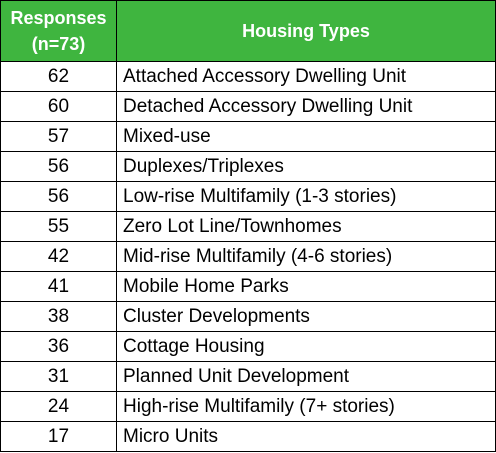 This screenshot has width=496, height=453. I want to click on table-row: 41 Mobile Home Parks, so click(248, 286).